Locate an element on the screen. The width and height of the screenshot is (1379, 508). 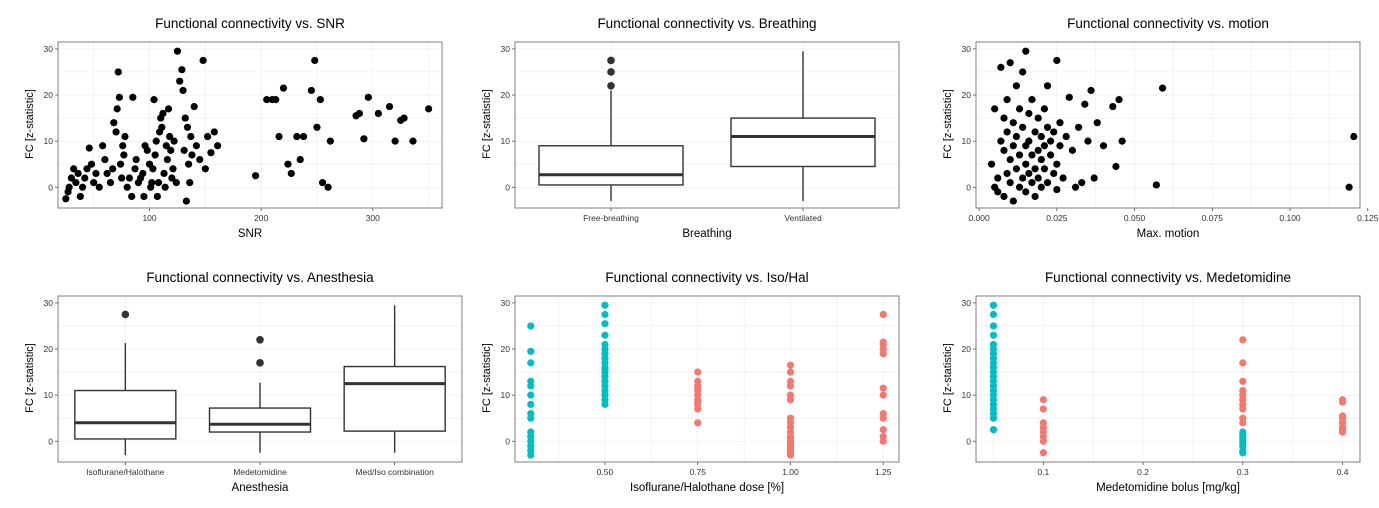
x-tick-label: 1.00 is located at coordinates (790, 472).